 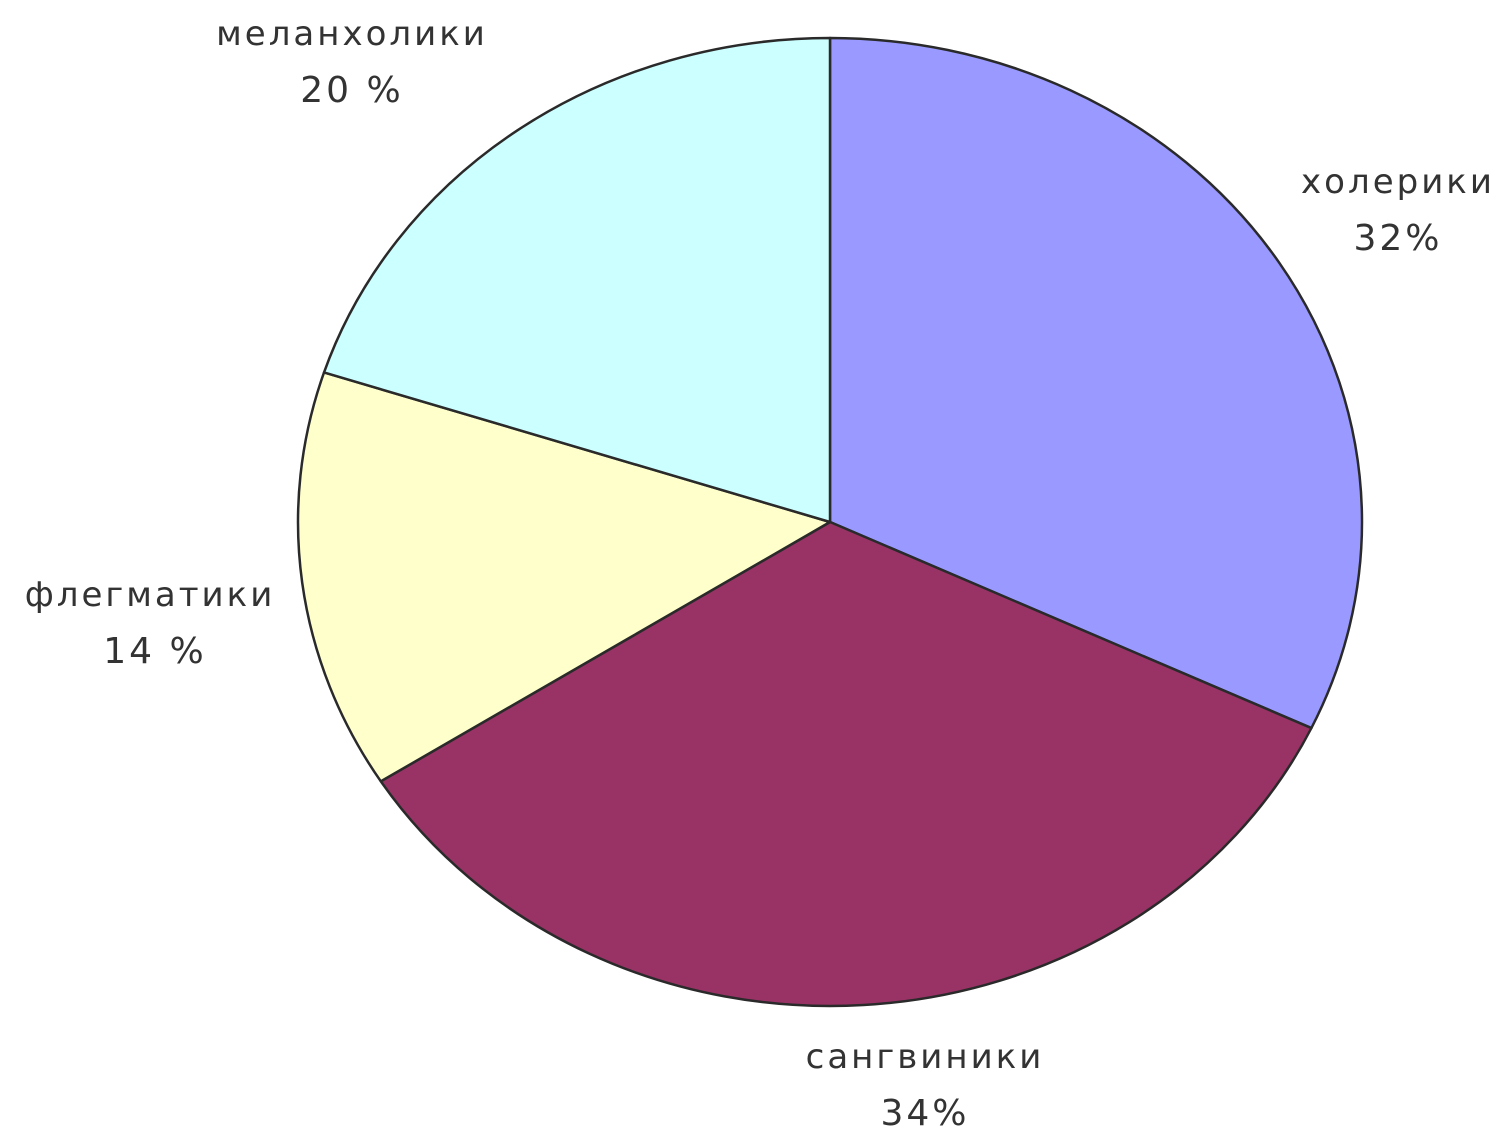 What do you see at coordinates (352, 34) in the screenshot?
I see `slice-label: меланхолики` at bounding box center [352, 34].